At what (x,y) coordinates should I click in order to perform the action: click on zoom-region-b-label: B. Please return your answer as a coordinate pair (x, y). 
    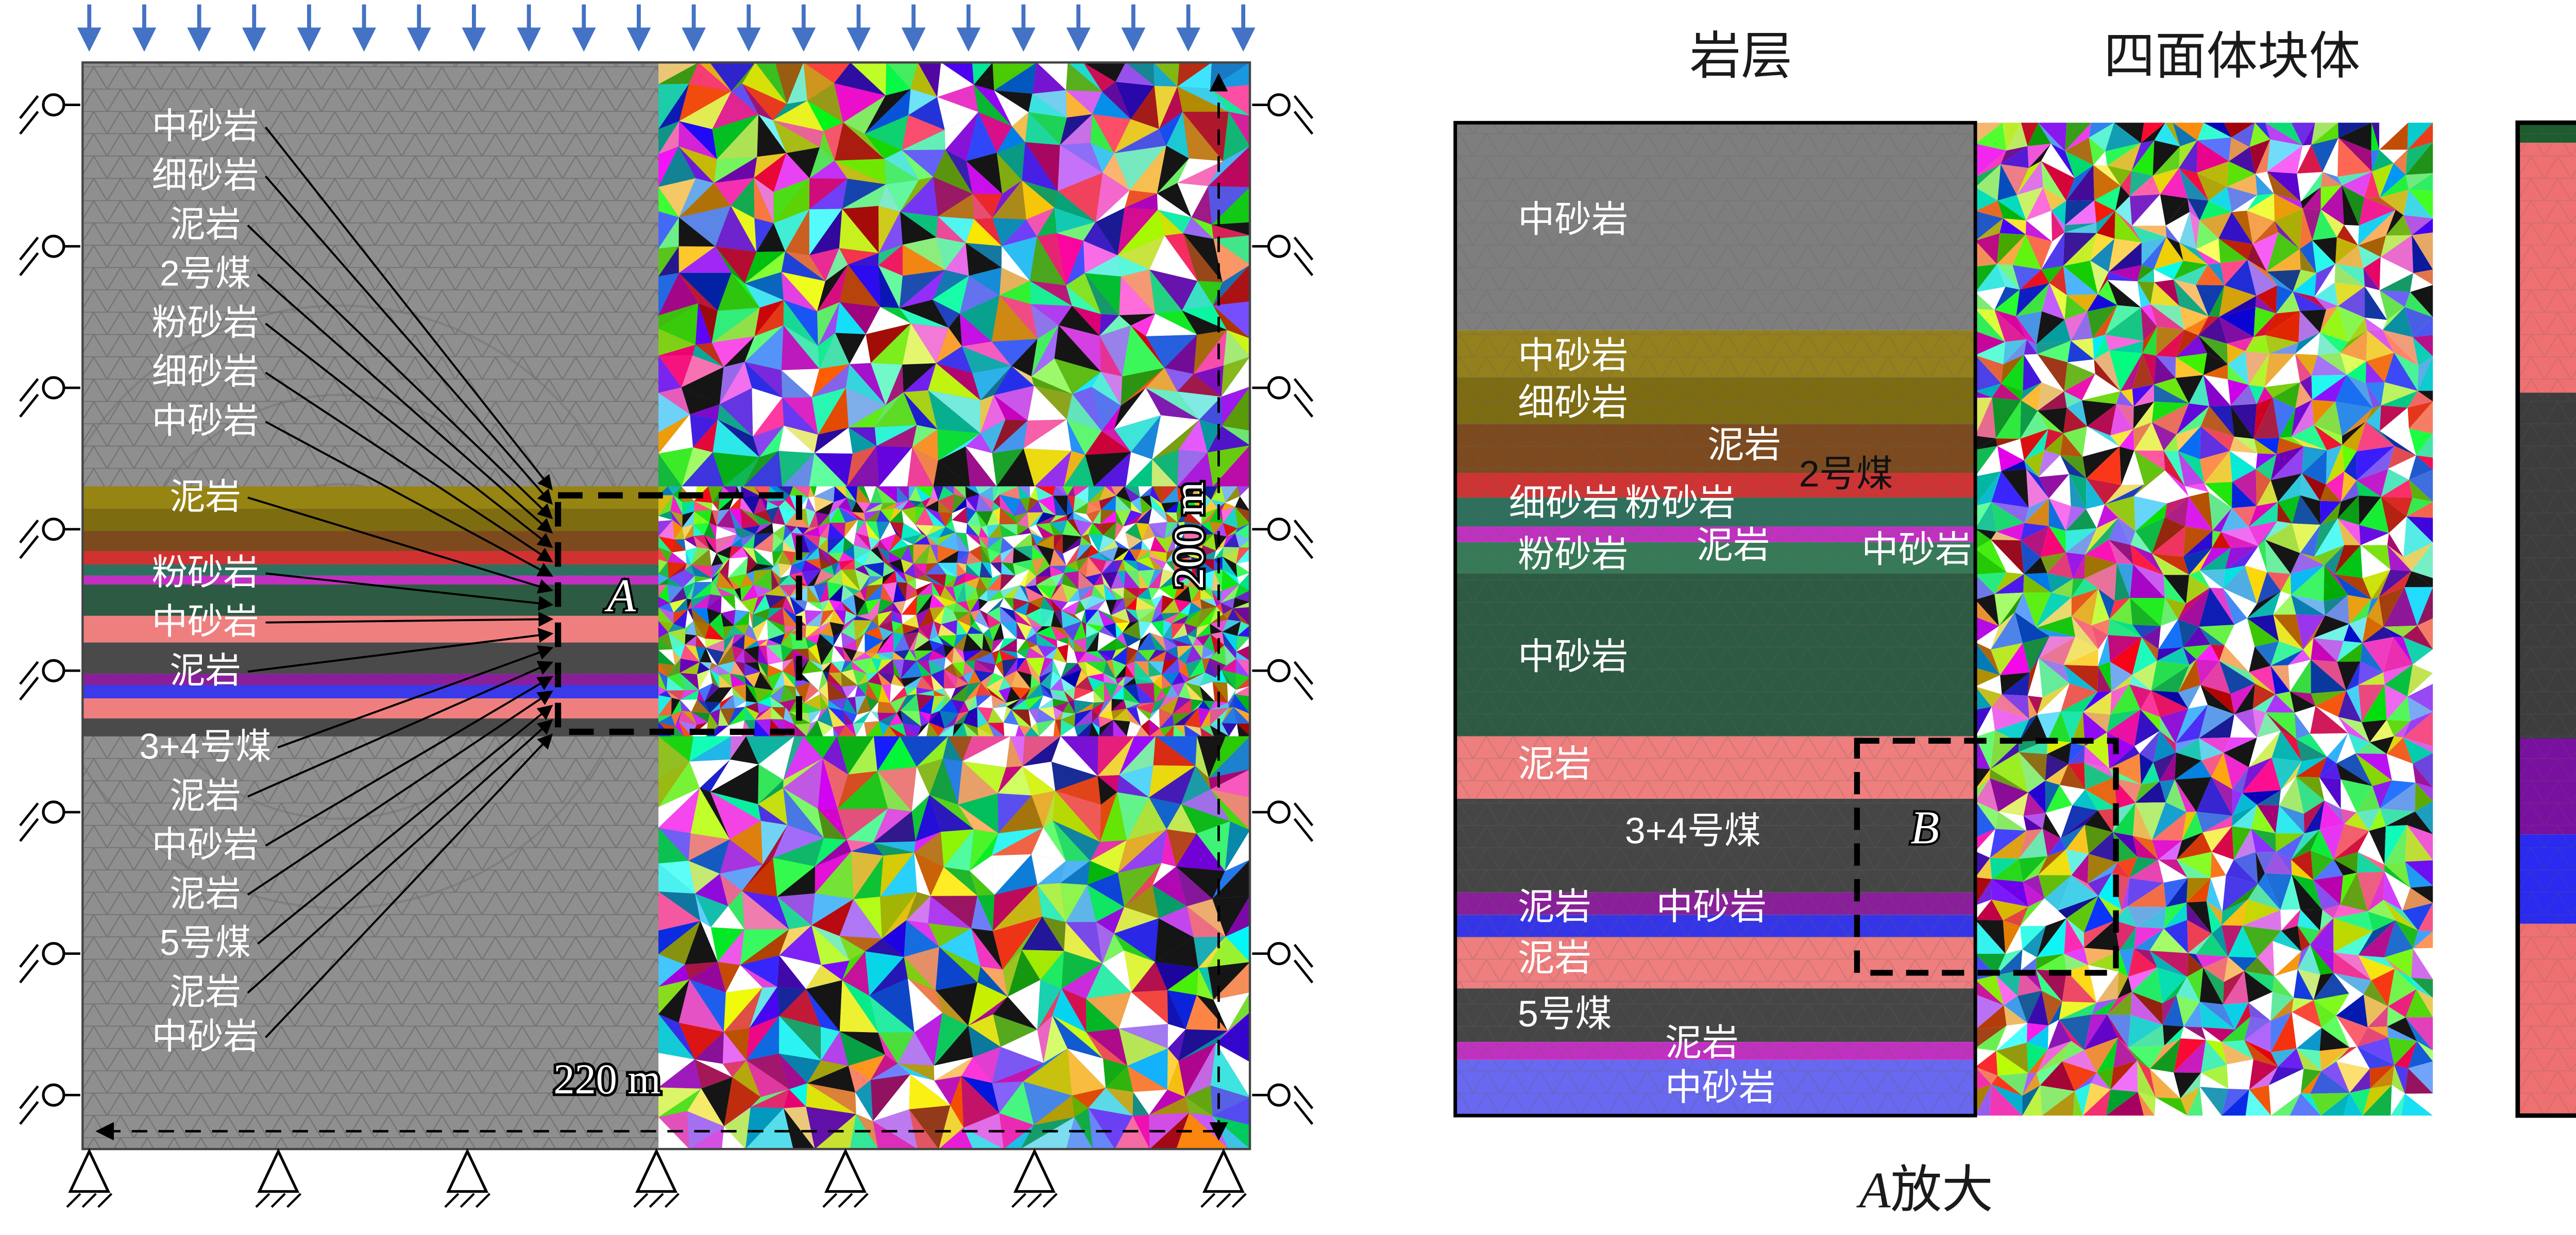
    Looking at the image, I should click on (1925, 828).